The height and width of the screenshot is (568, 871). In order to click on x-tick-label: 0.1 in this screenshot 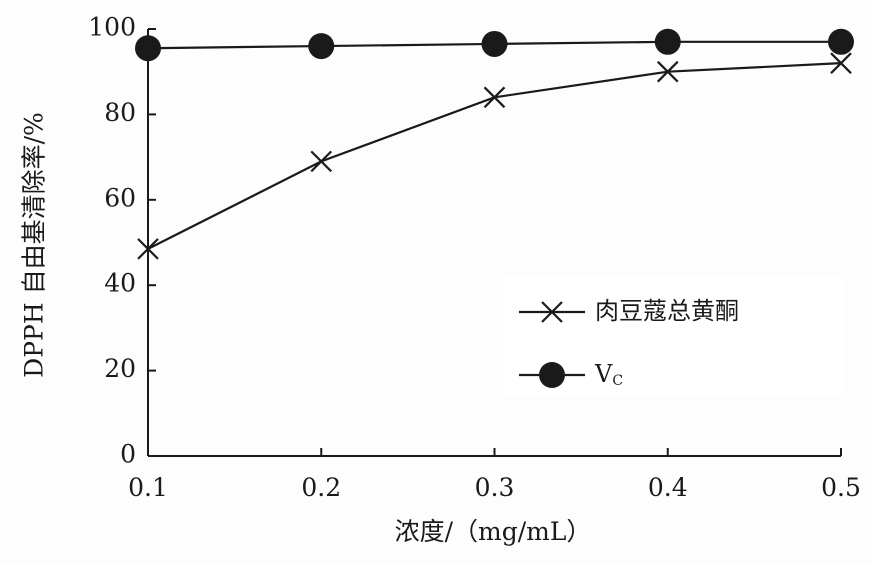, I will do `click(148, 487)`.